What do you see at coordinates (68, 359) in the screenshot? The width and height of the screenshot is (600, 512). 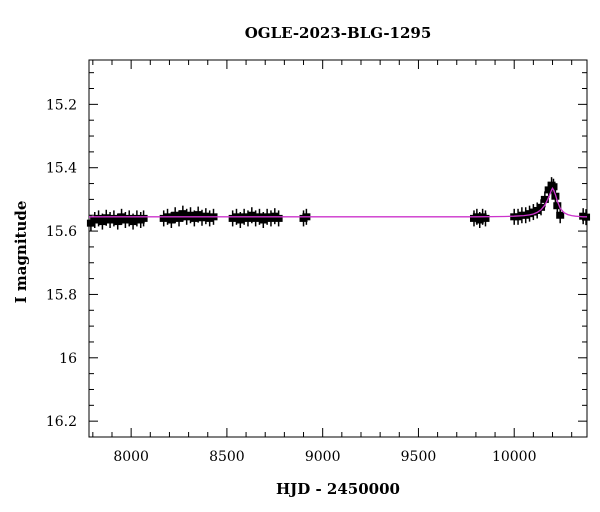 I see `y-tick-label: 16` at bounding box center [68, 359].